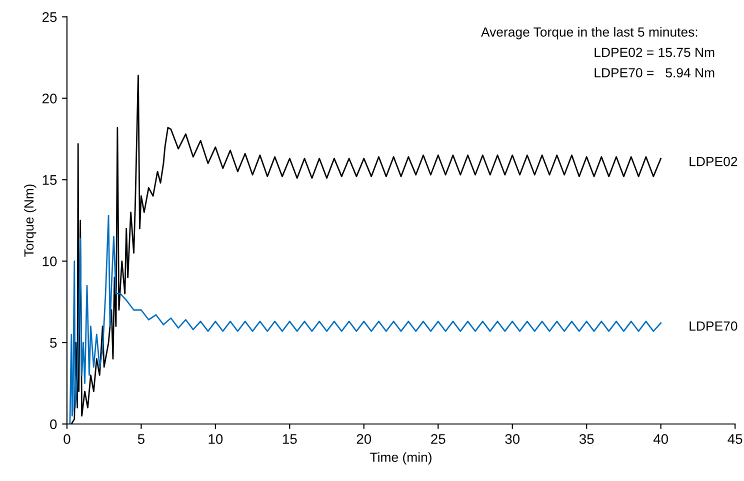  What do you see at coordinates (438, 439) in the screenshot?
I see `x-tick-label: 25` at bounding box center [438, 439].